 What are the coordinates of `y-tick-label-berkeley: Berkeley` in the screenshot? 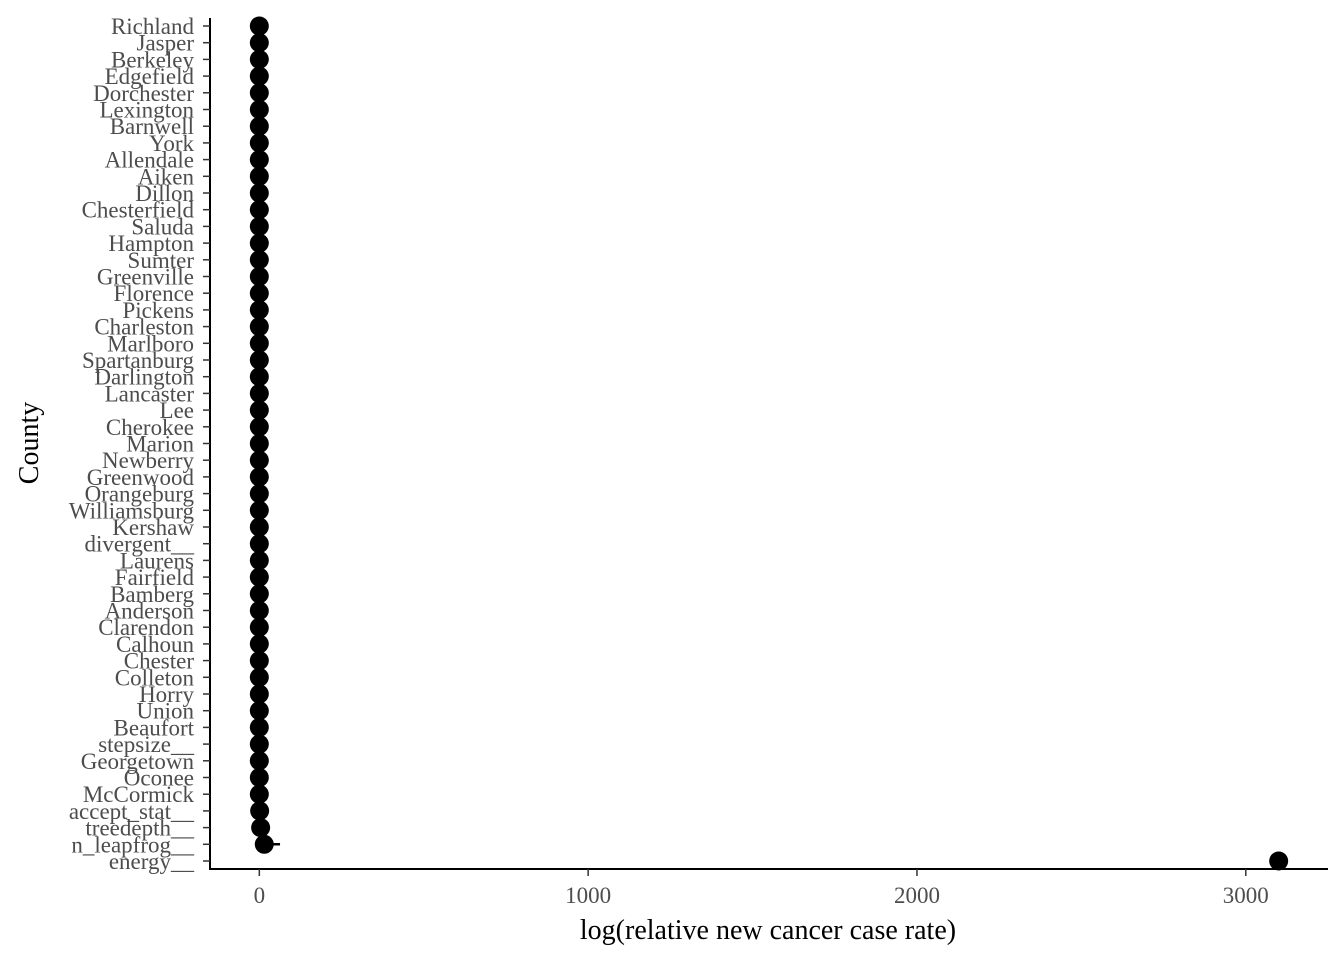 It's located at (153, 59).